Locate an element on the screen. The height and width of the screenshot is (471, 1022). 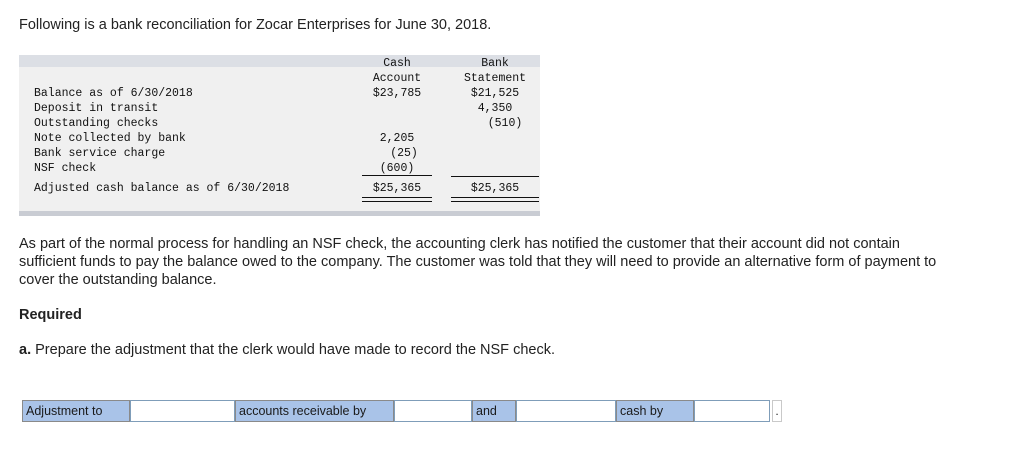
question-letter: a. is located at coordinates (25, 350).